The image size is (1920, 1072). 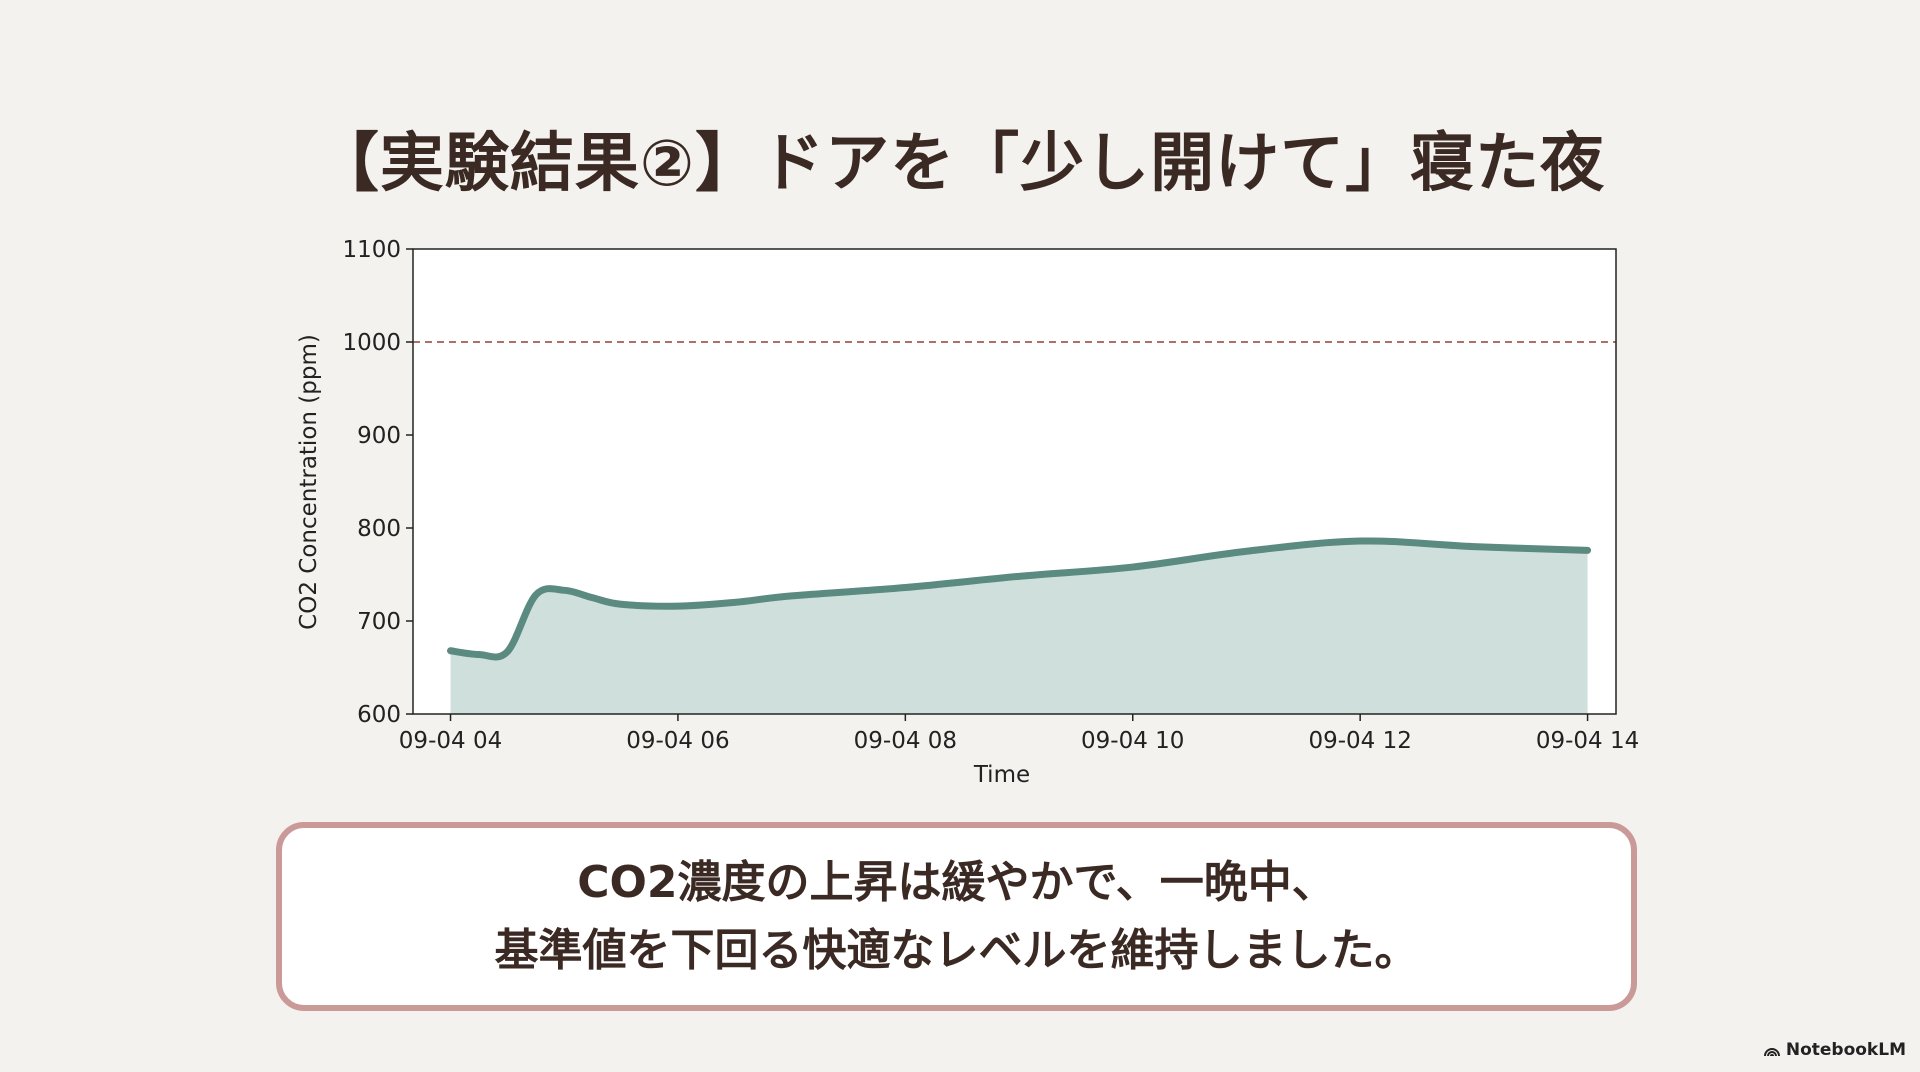 I want to click on x-axis-label: Time, so click(x=1001, y=775).